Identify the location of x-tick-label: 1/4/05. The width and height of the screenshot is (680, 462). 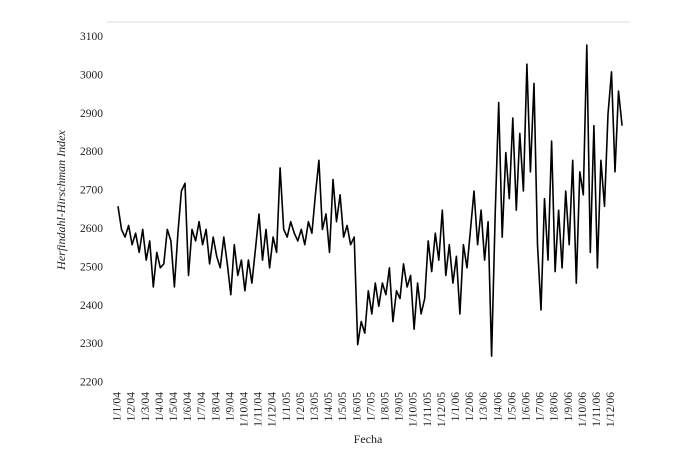
(329, 407).